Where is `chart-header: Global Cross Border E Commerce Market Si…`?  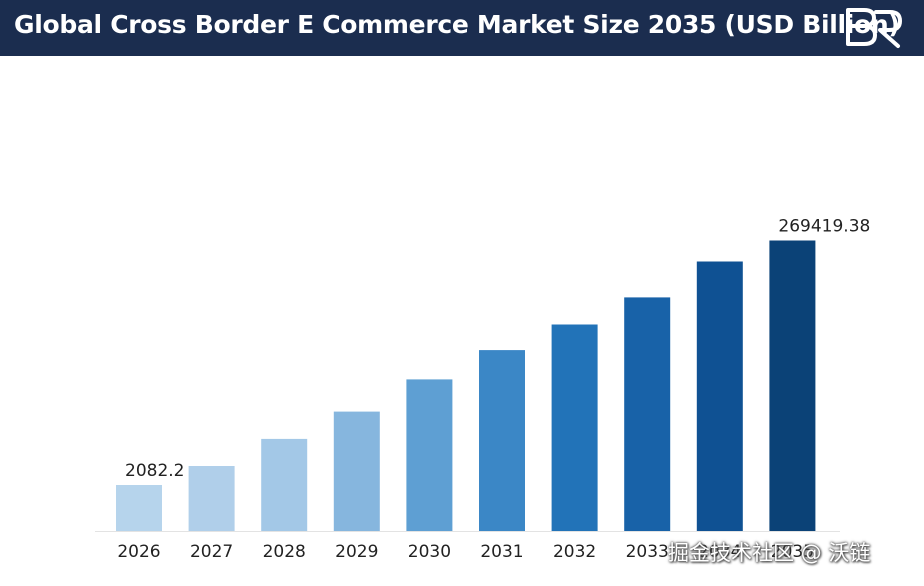
chart-header: Global Cross Border E Commerce Market Si… is located at coordinates (462, 28).